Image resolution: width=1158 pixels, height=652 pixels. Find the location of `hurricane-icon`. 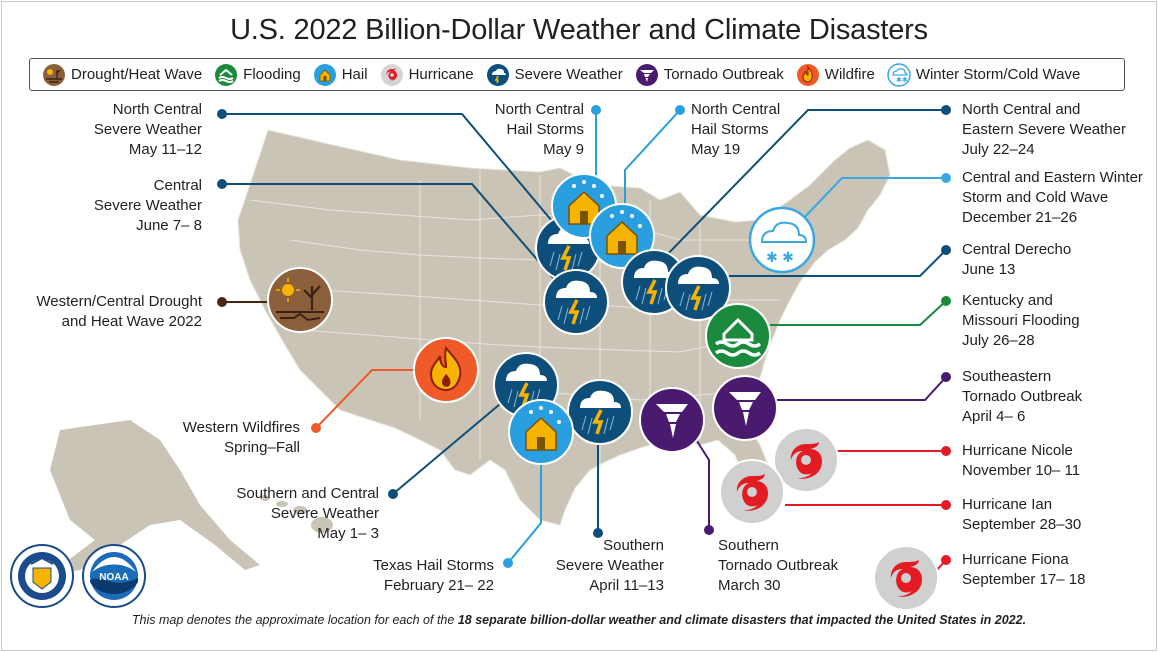

hurricane-icon is located at coordinates (391, 74).